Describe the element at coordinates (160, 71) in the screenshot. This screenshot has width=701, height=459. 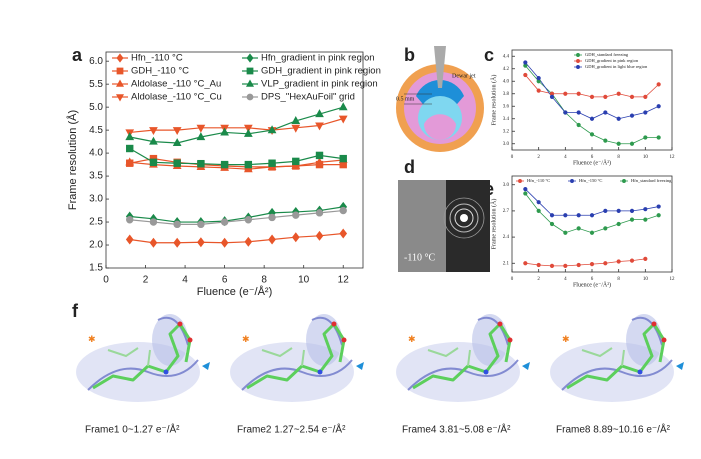
I see `legend-label: GDH_-110 °C` at that location.